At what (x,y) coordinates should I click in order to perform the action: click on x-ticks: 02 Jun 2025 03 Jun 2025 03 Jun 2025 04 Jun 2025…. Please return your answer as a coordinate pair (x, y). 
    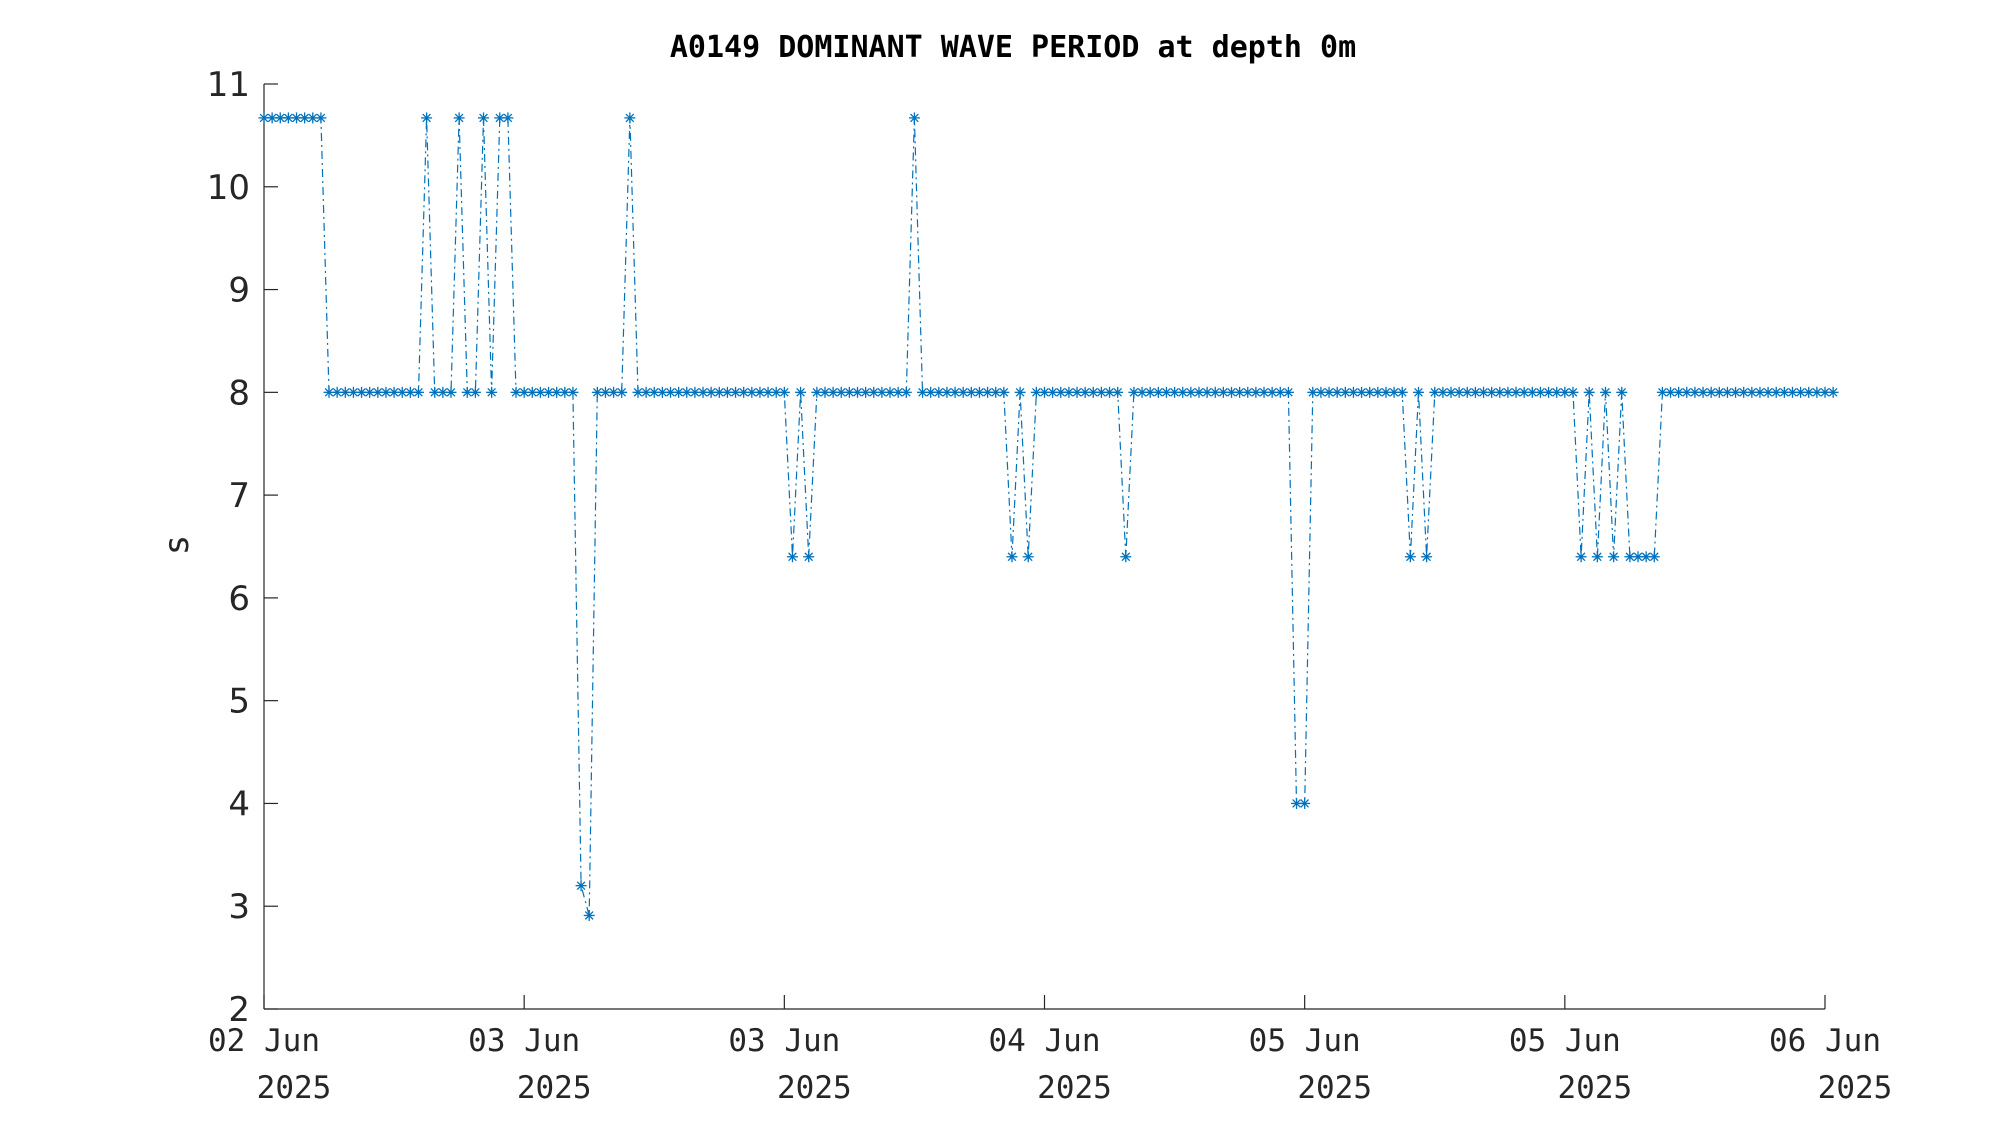
    Looking at the image, I should click on (1050, 1050).